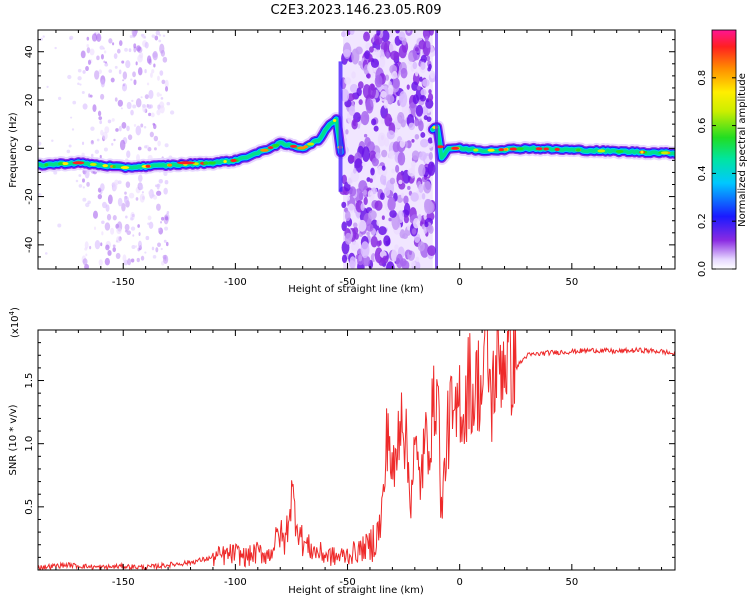 This screenshot has width=750, height=600. What do you see at coordinates (571, 582) in the screenshot?
I see `x-tick-label: 50` at bounding box center [571, 582].